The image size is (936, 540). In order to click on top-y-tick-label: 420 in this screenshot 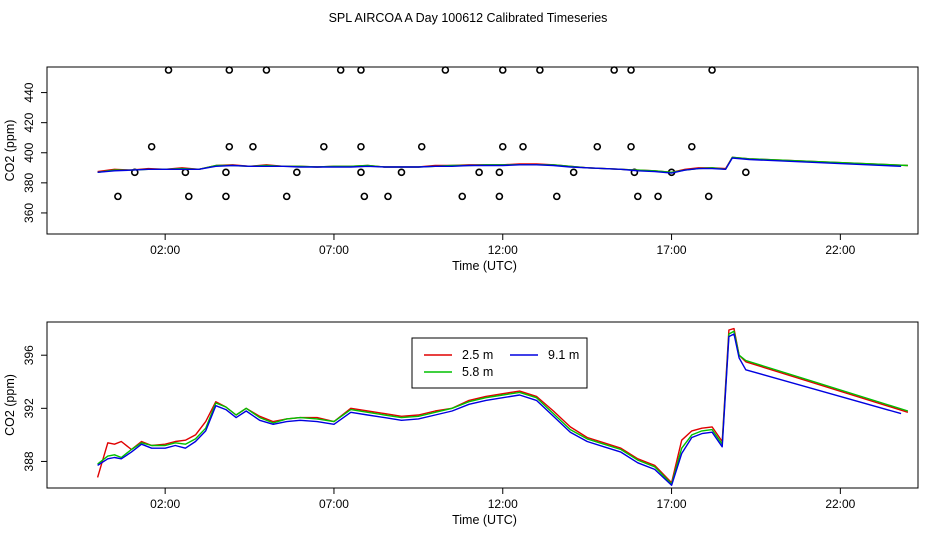, I will do `click(29, 122)`.